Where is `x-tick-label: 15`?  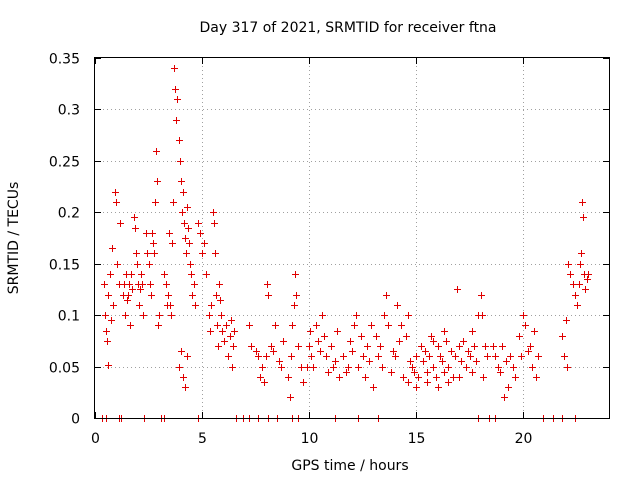 x-tick-label: 15 is located at coordinates (417, 439).